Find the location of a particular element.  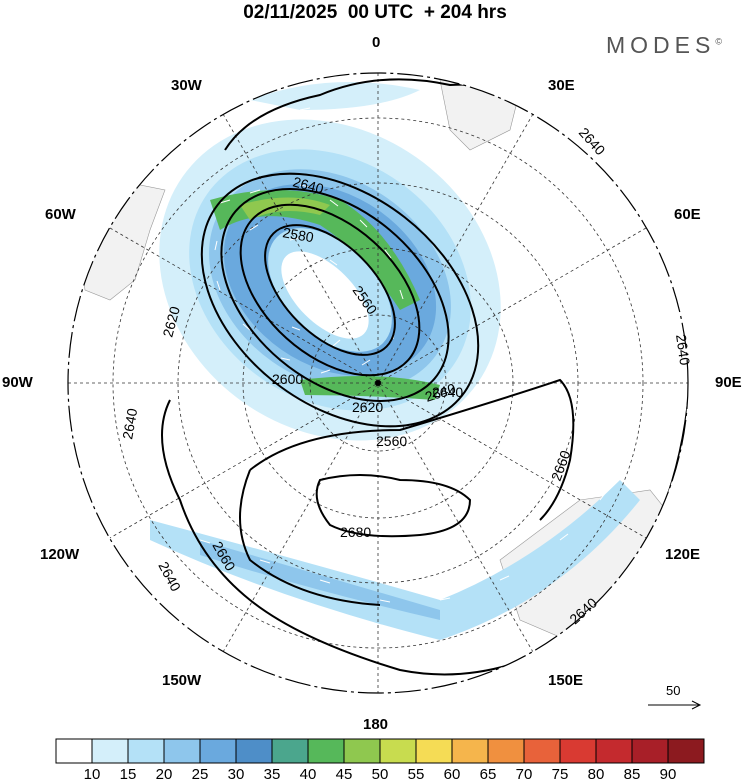

colorbar-tick-label: 75 is located at coordinates (560, 774).